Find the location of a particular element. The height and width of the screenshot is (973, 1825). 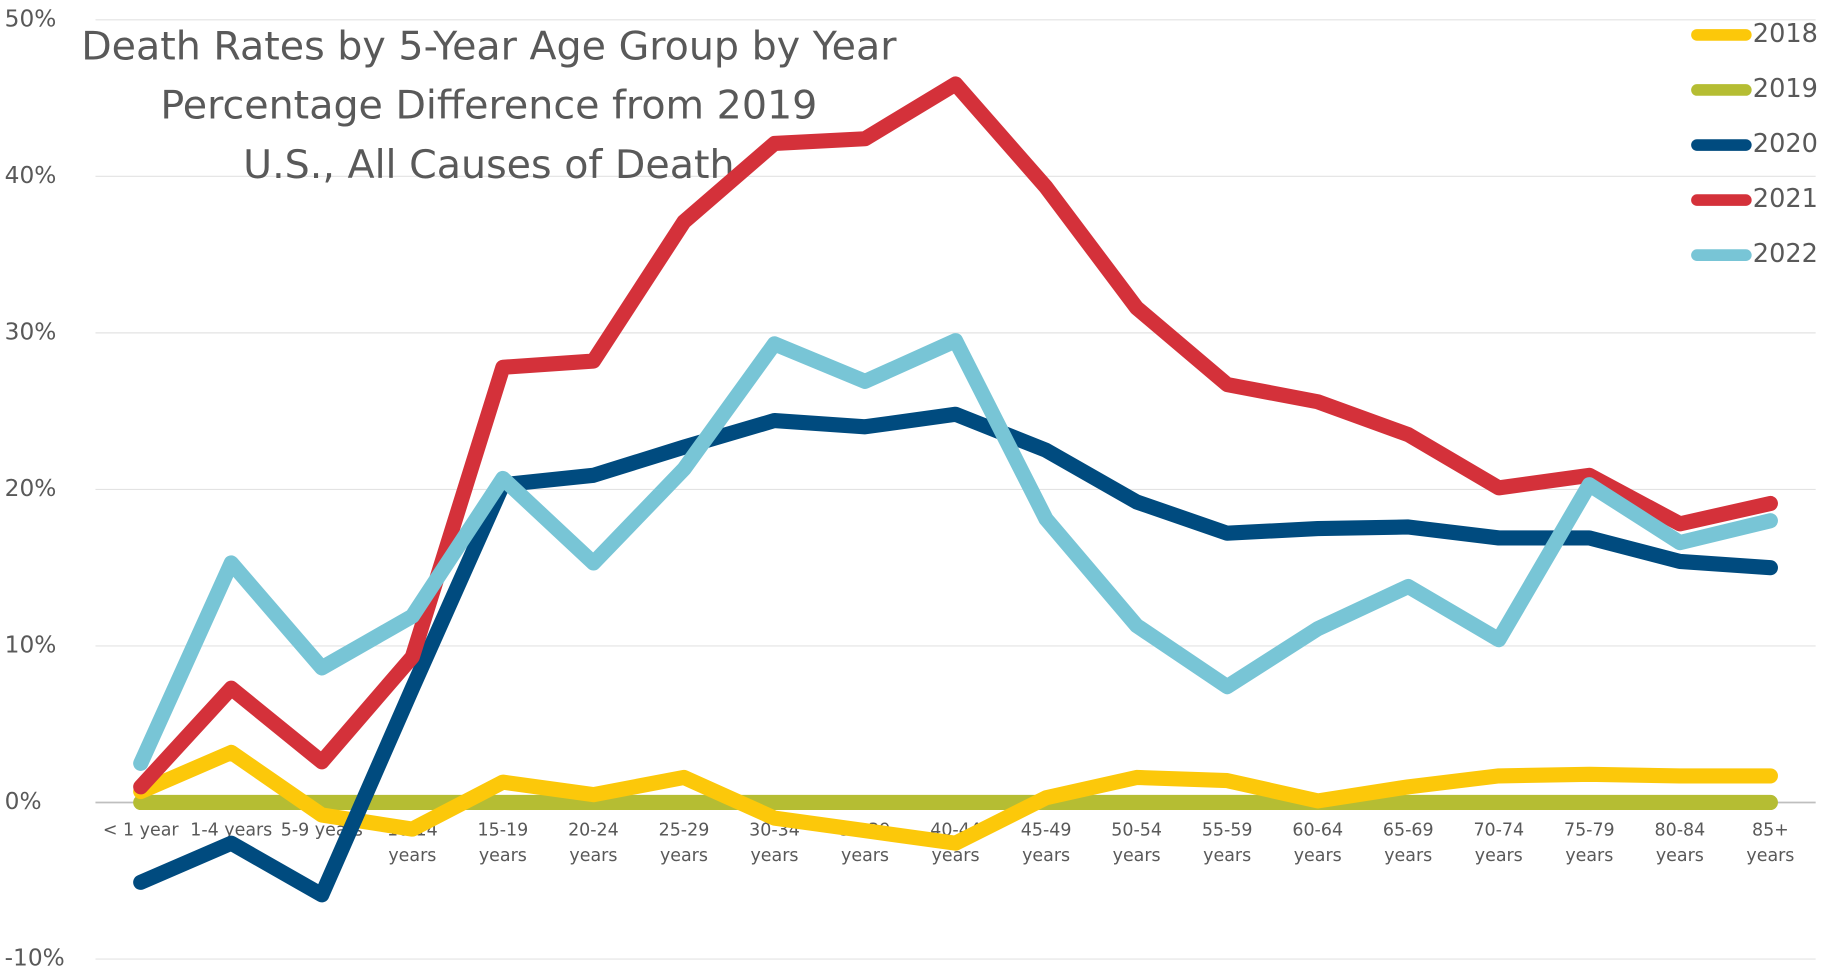

y-tick-label: 40% is located at coordinates (31, 175).